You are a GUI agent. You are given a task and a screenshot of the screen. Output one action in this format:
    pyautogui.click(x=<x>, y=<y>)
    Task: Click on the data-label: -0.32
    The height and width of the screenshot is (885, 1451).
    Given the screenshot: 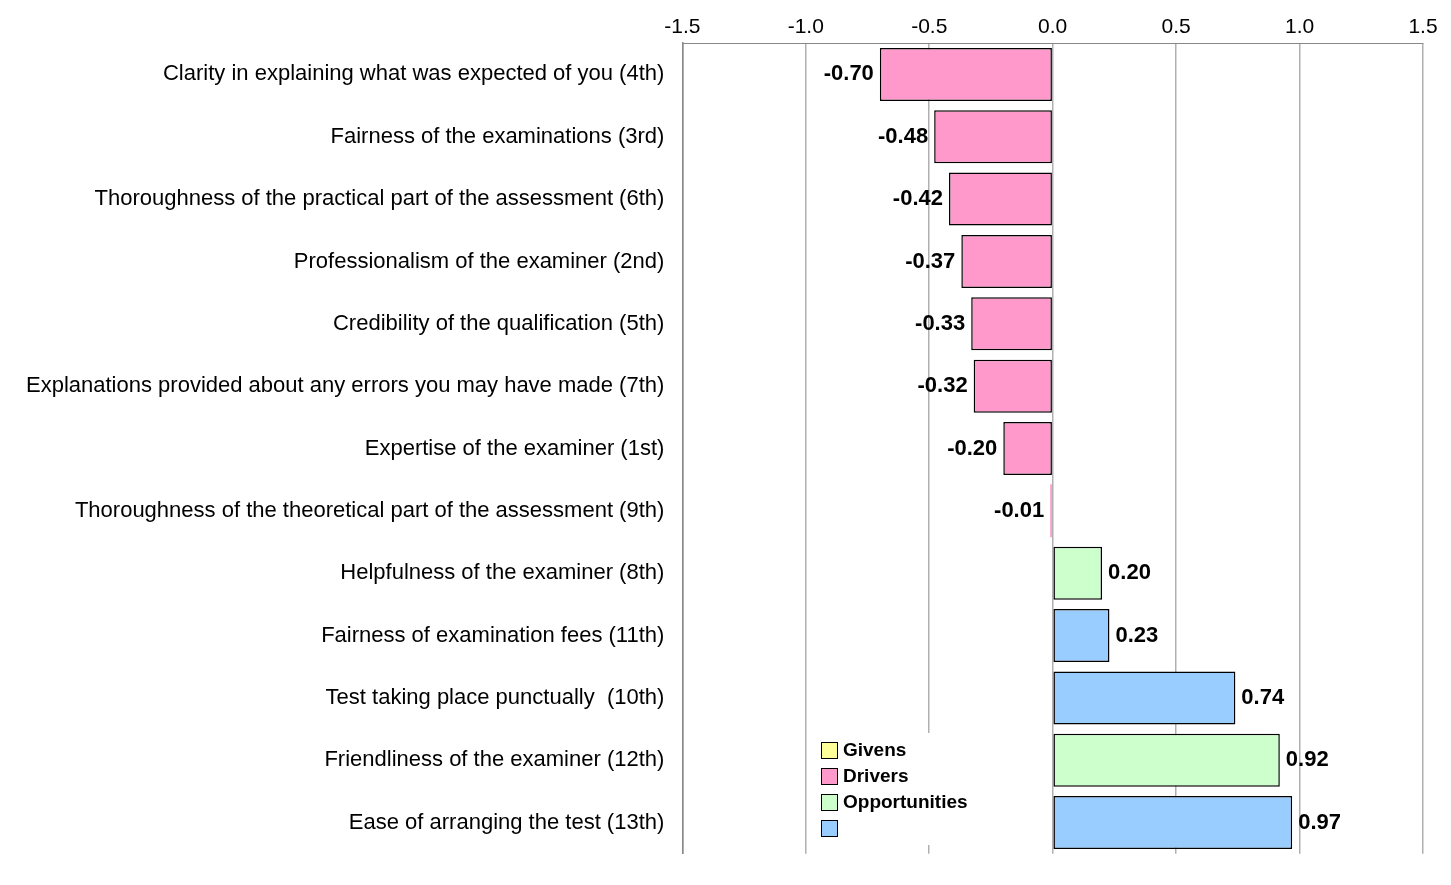 What is the action you would take?
    pyautogui.click(x=942, y=385)
    